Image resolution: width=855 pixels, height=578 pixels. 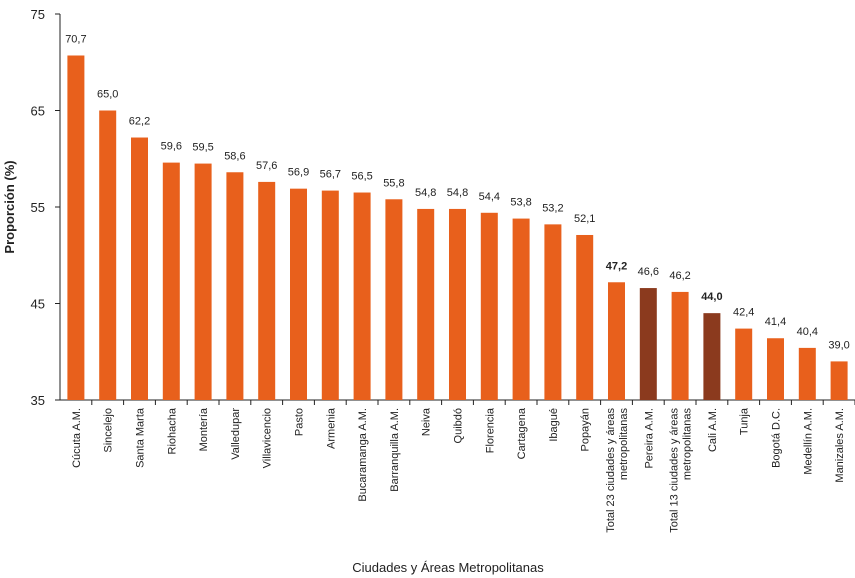 I want to click on category-label-line: Bucaramanga A.M., so click(x=363, y=455).